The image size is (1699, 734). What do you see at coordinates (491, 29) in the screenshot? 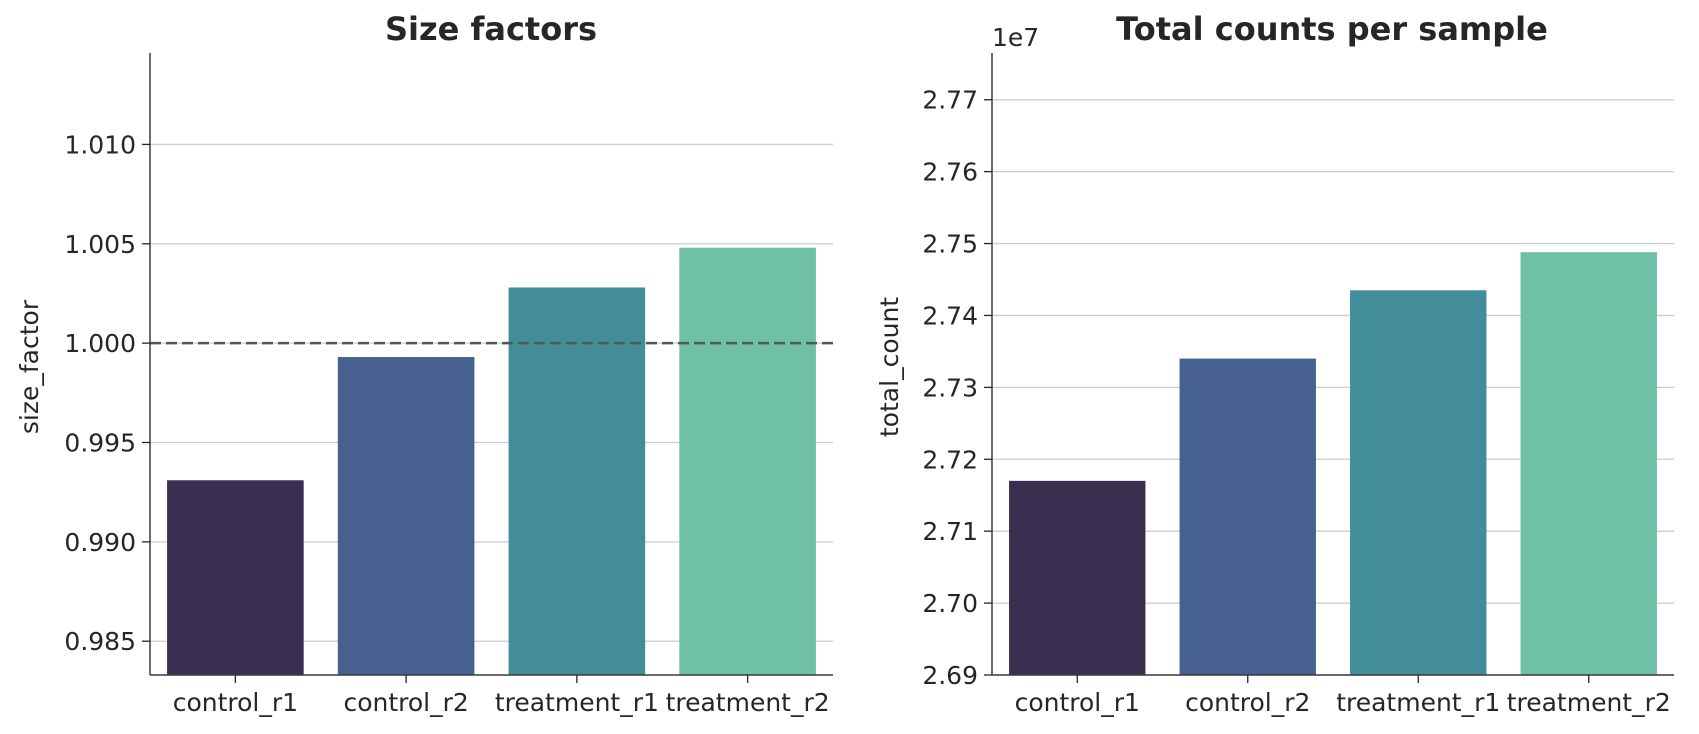
I see `size-factors-title: Size factors` at bounding box center [491, 29].